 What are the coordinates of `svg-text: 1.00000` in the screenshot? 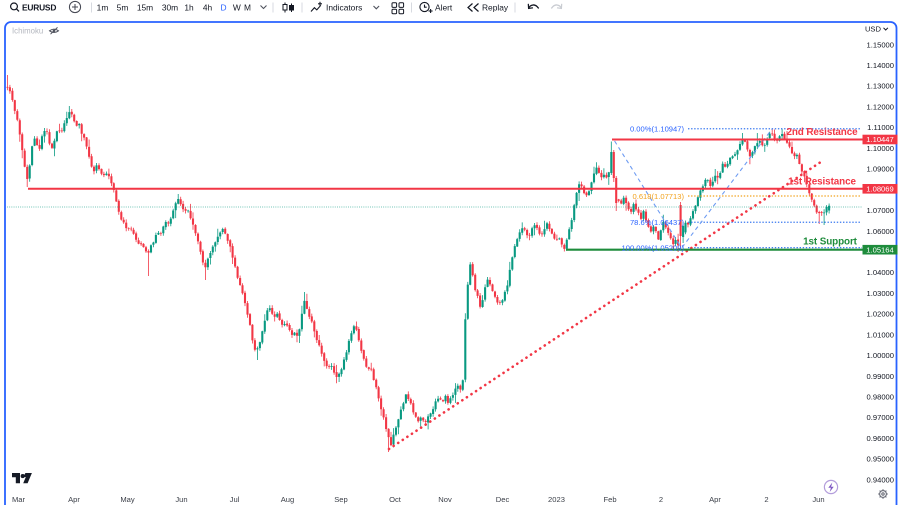 It's located at (880, 355).